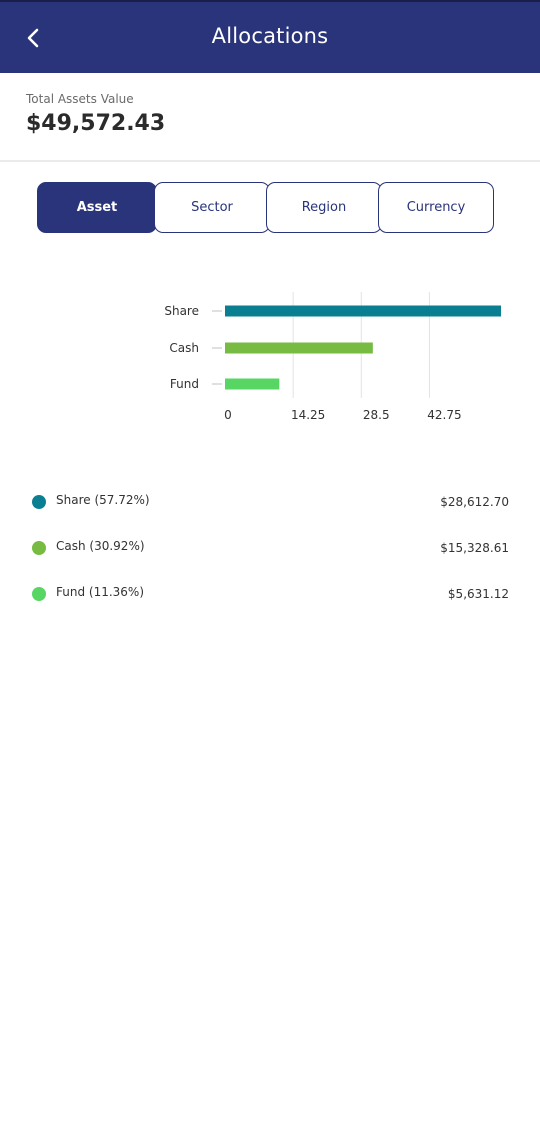 The image size is (540, 1127). Describe the element at coordinates (181, 311) in the screenshot. I see `category-label-share: Share` at that location.